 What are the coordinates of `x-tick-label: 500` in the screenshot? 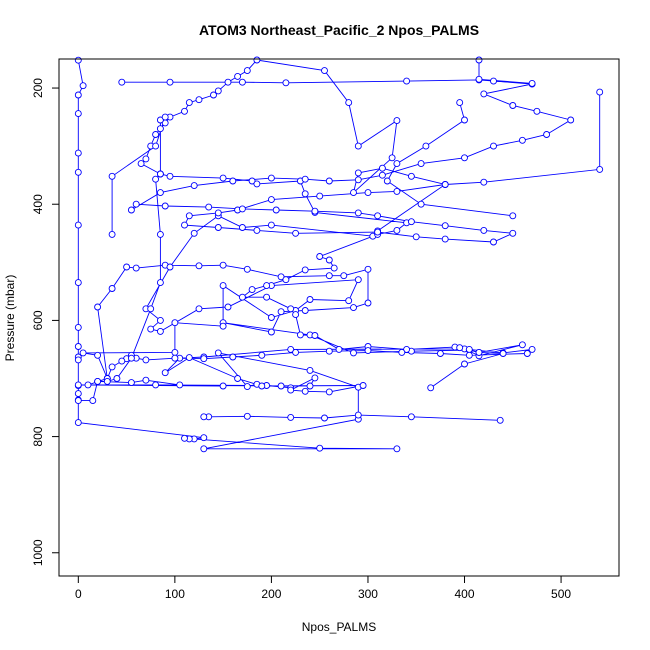 It's located at (561, 594).